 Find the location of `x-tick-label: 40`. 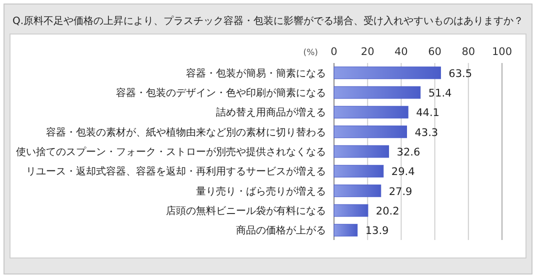

x-tick-label: 40 is located at coordinates (401, 52).